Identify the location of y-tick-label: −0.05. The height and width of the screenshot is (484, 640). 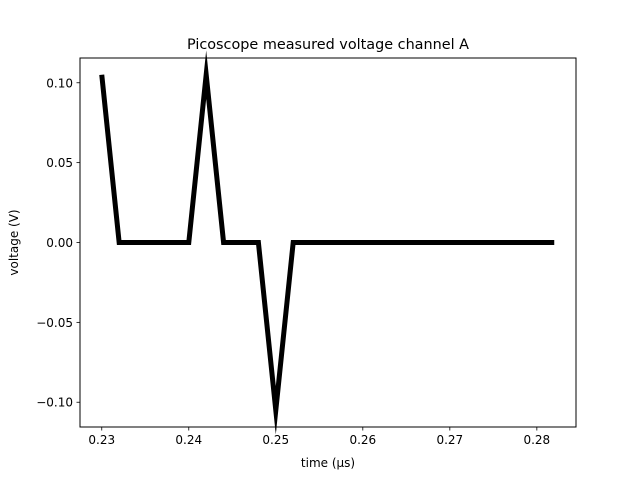
(54, 323).